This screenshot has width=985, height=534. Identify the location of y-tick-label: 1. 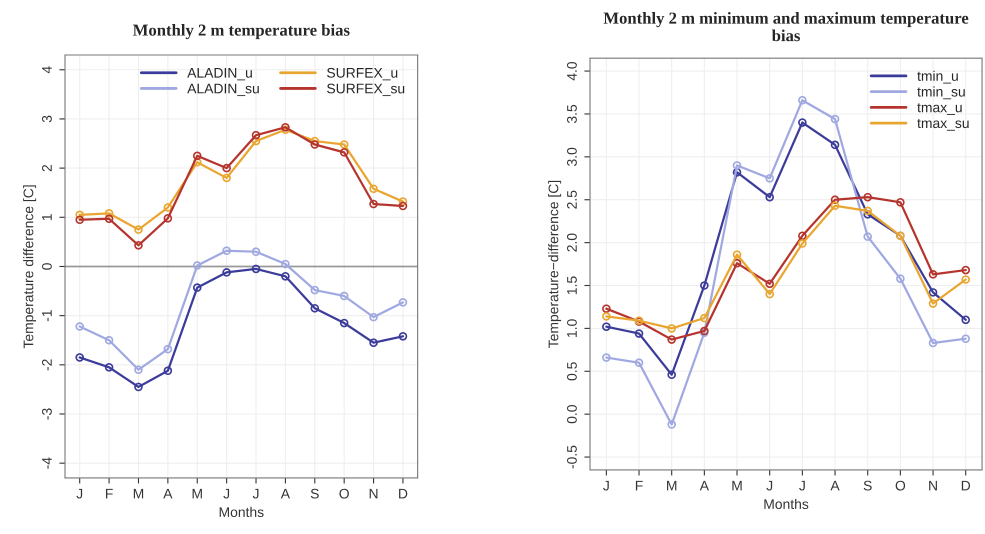
(47, 217).